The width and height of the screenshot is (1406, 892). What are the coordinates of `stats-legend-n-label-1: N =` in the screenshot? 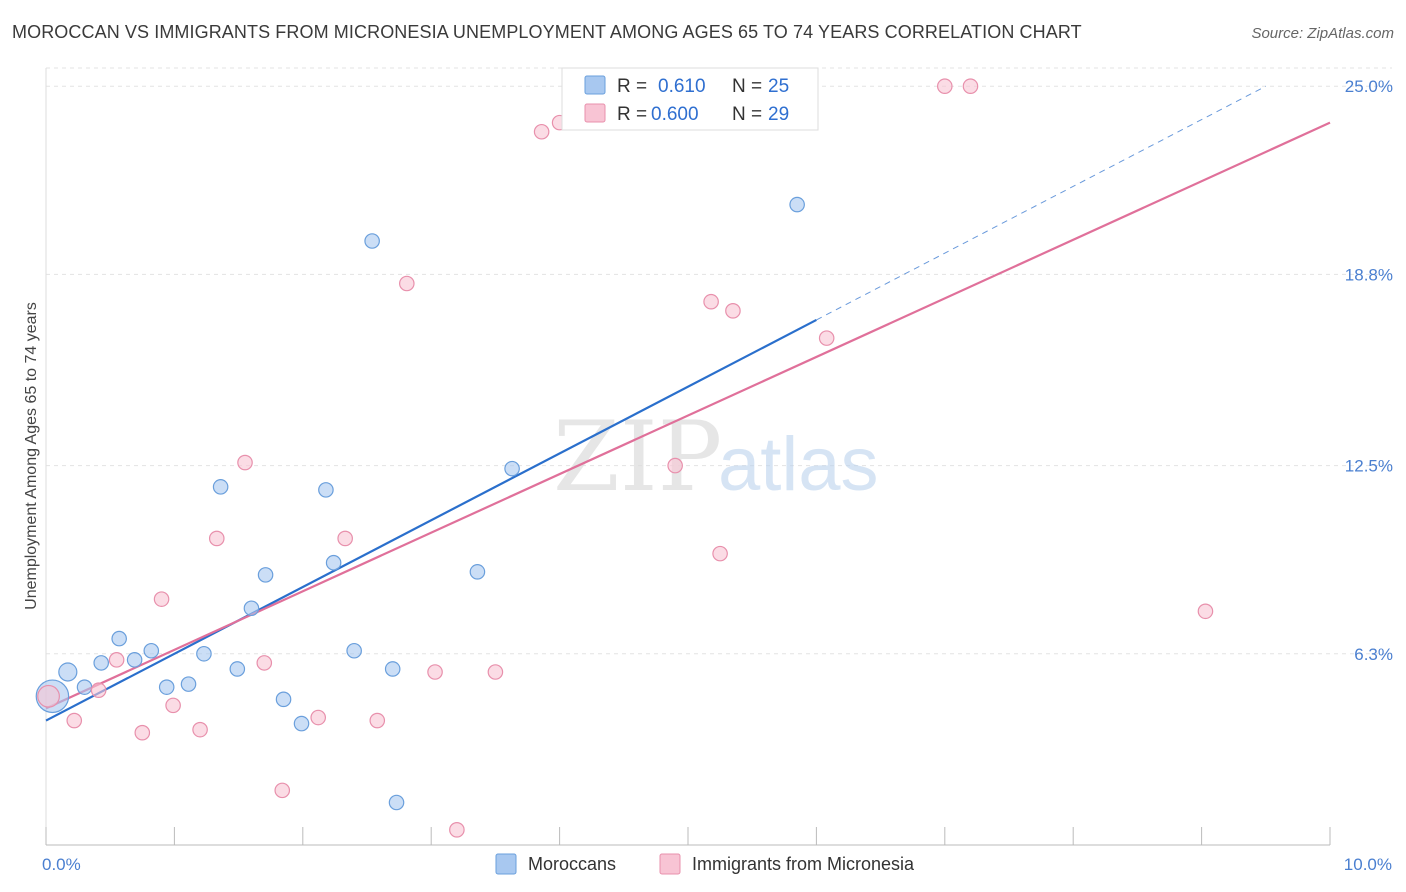 It's located at (747, 86).